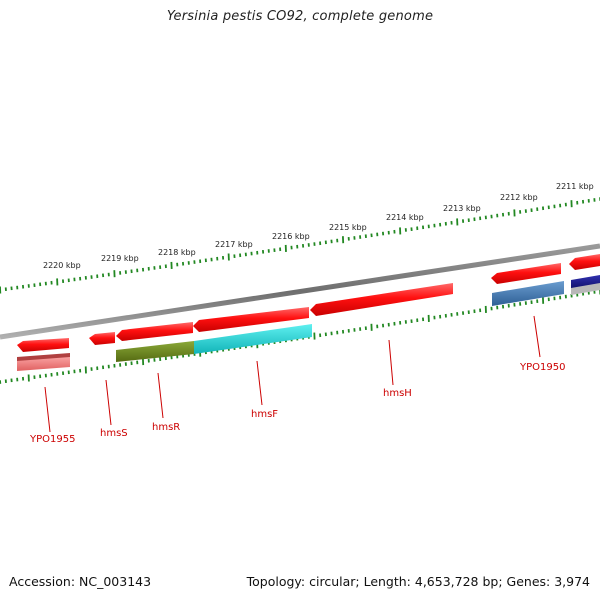  Describe the element at coordinates (62, 265) in the screenshot. I see `kbp-label: 2220 kbp` at that location.